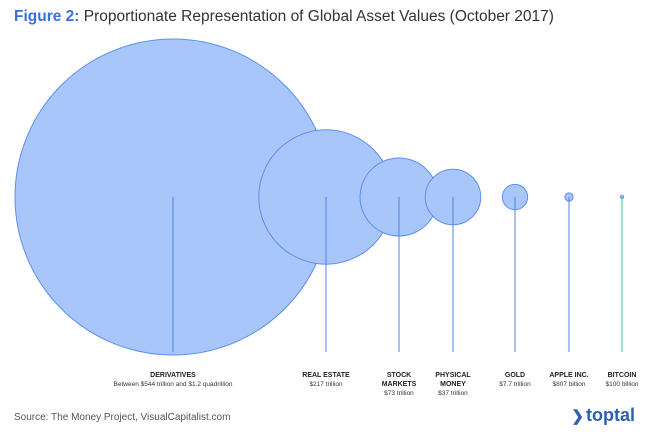 This screenshot has height=442, width=651. I want to click on value-label: $7.7 trillion, so click(515, 384).